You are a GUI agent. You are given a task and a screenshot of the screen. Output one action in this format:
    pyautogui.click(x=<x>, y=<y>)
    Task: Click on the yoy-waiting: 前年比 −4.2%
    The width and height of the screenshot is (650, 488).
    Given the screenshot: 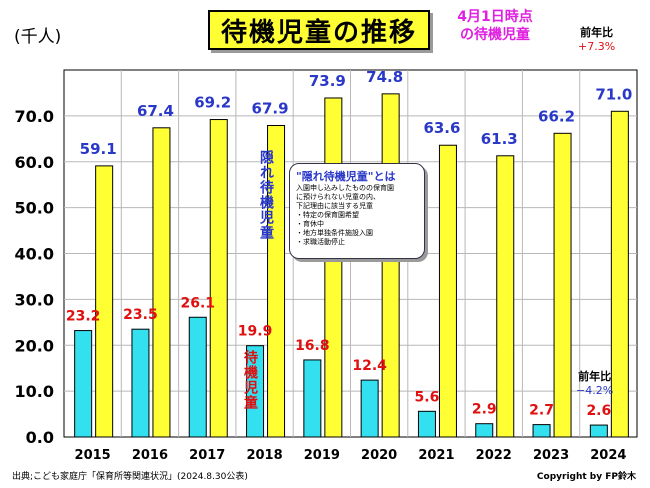 What is the action you would take?
    pyautogui.click(x=594, y=384)
    